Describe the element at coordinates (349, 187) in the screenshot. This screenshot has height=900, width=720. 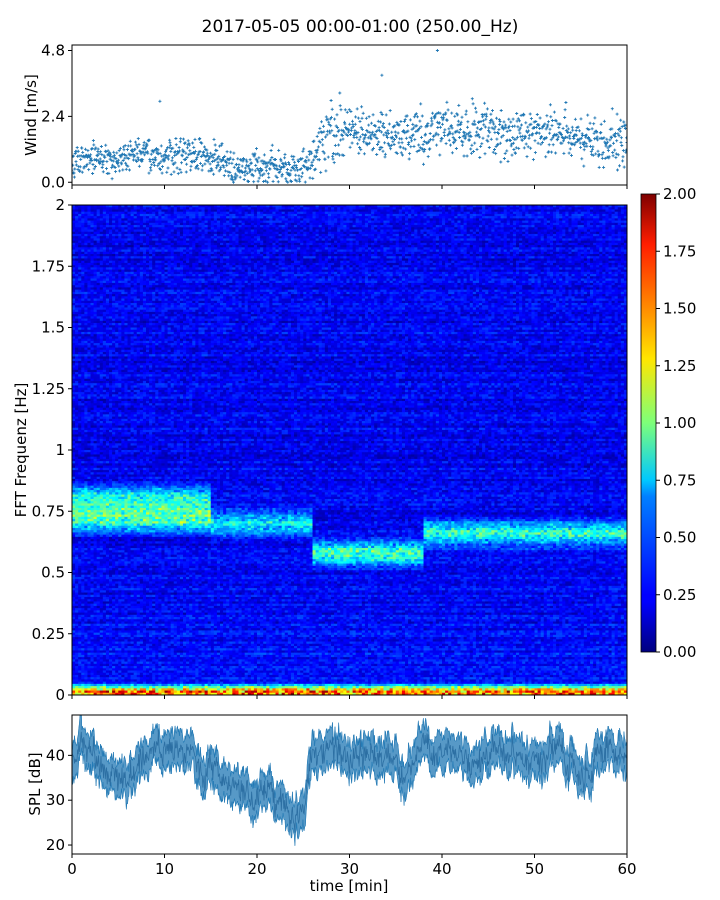
I see `wind-x-ticks` at that location.